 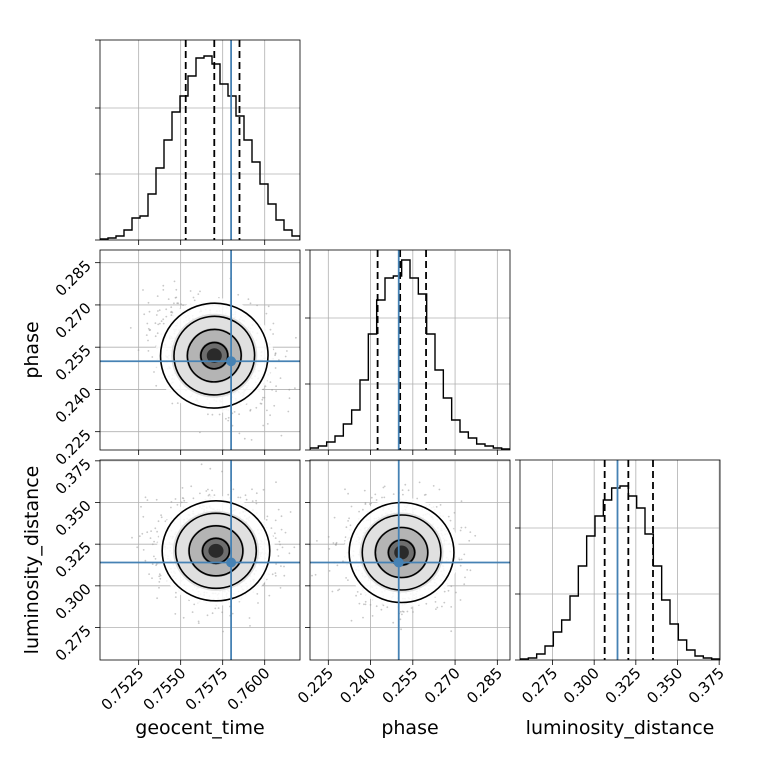 I want to click on ylabel-phase: phase, so click(x=32, y=349).